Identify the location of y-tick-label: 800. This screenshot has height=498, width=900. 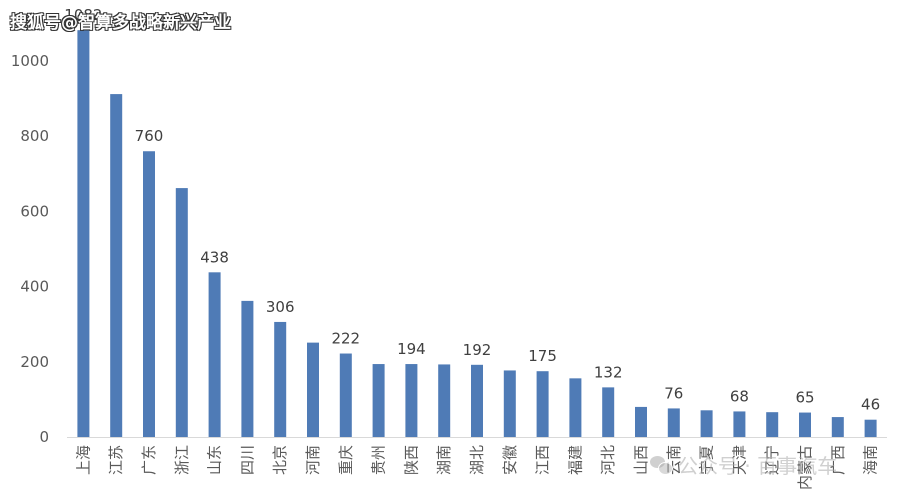
(34, 136).